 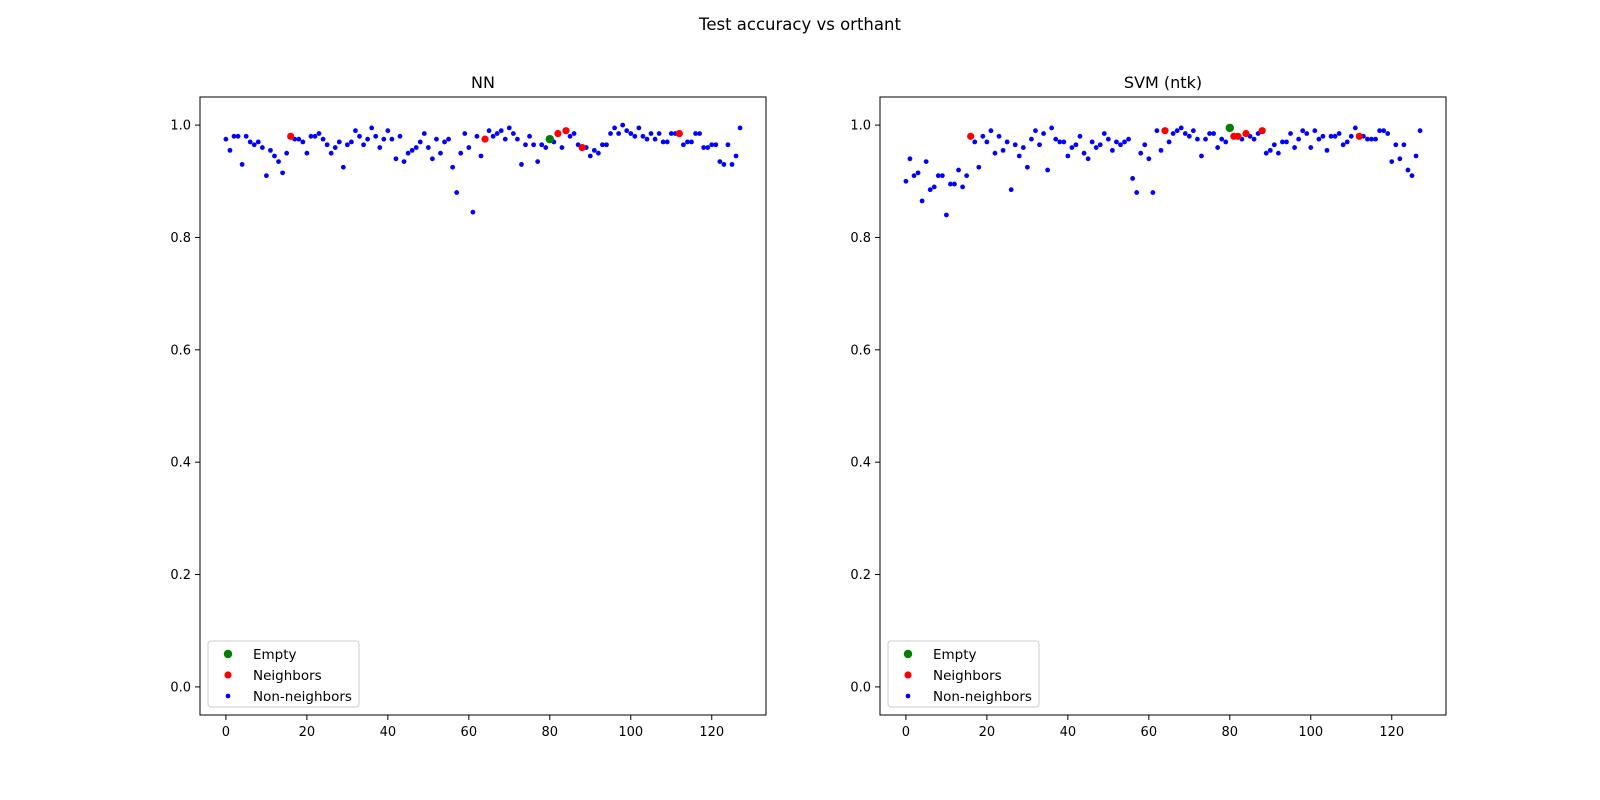 What do you see at coordinates (228, 654) in the screenshot?
I see `legend-marker-empty` at bounding box center [228, 654].